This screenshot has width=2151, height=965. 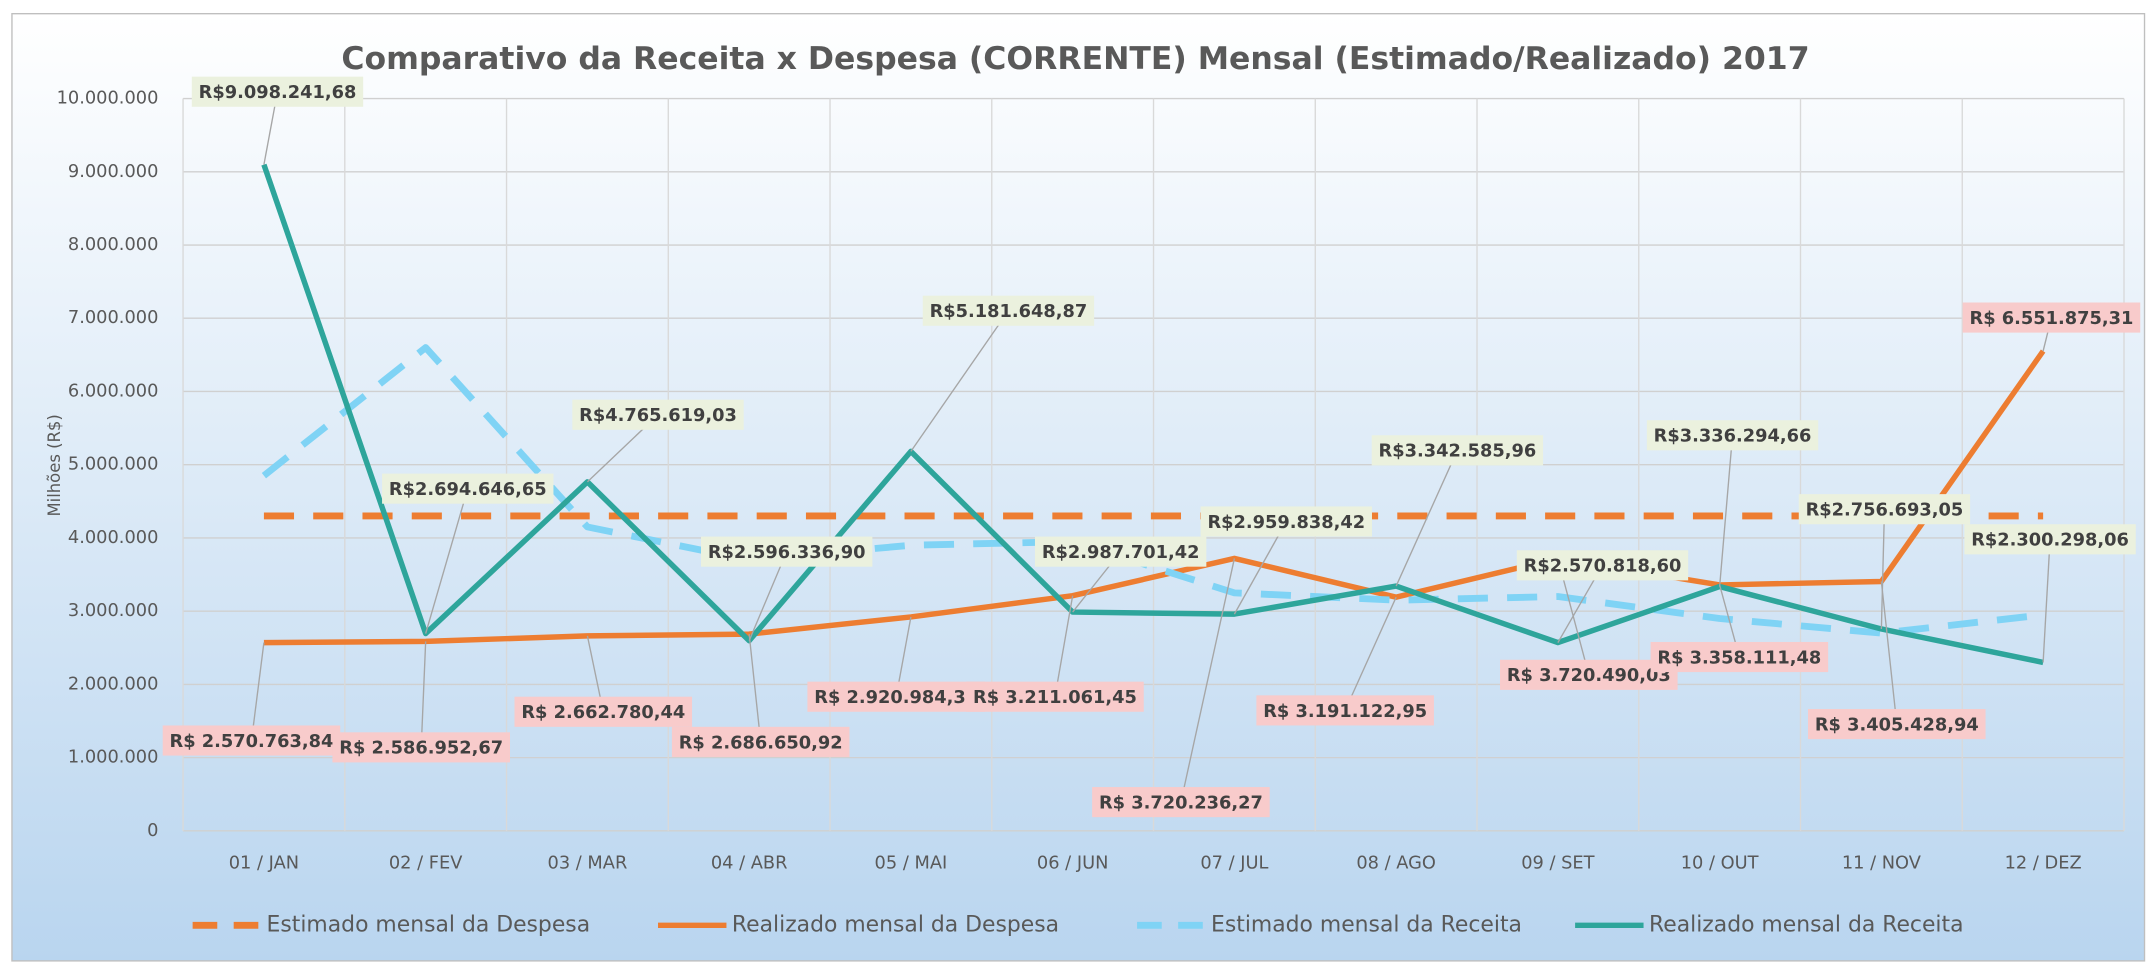 I want to click on data-label: R$ 2.920.984,30, so click(x=896, y=697).